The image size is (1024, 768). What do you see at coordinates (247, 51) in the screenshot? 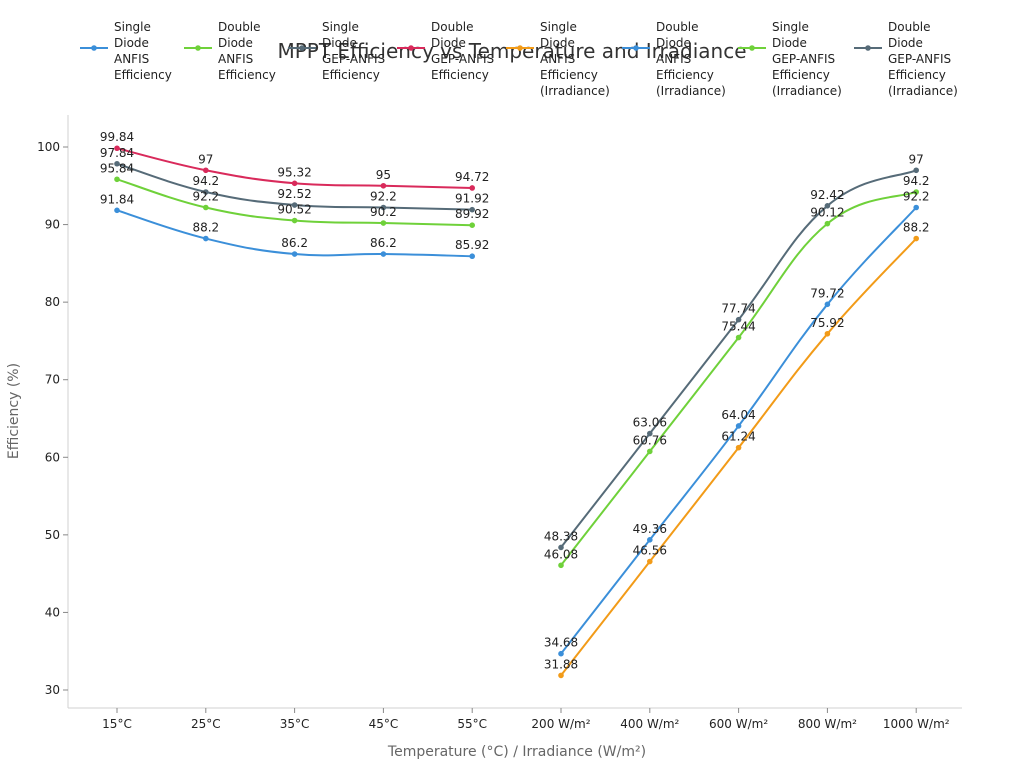
I see `legend-entry: Double Diode ANFIS Efficiency` at bounding box center [247, 51].